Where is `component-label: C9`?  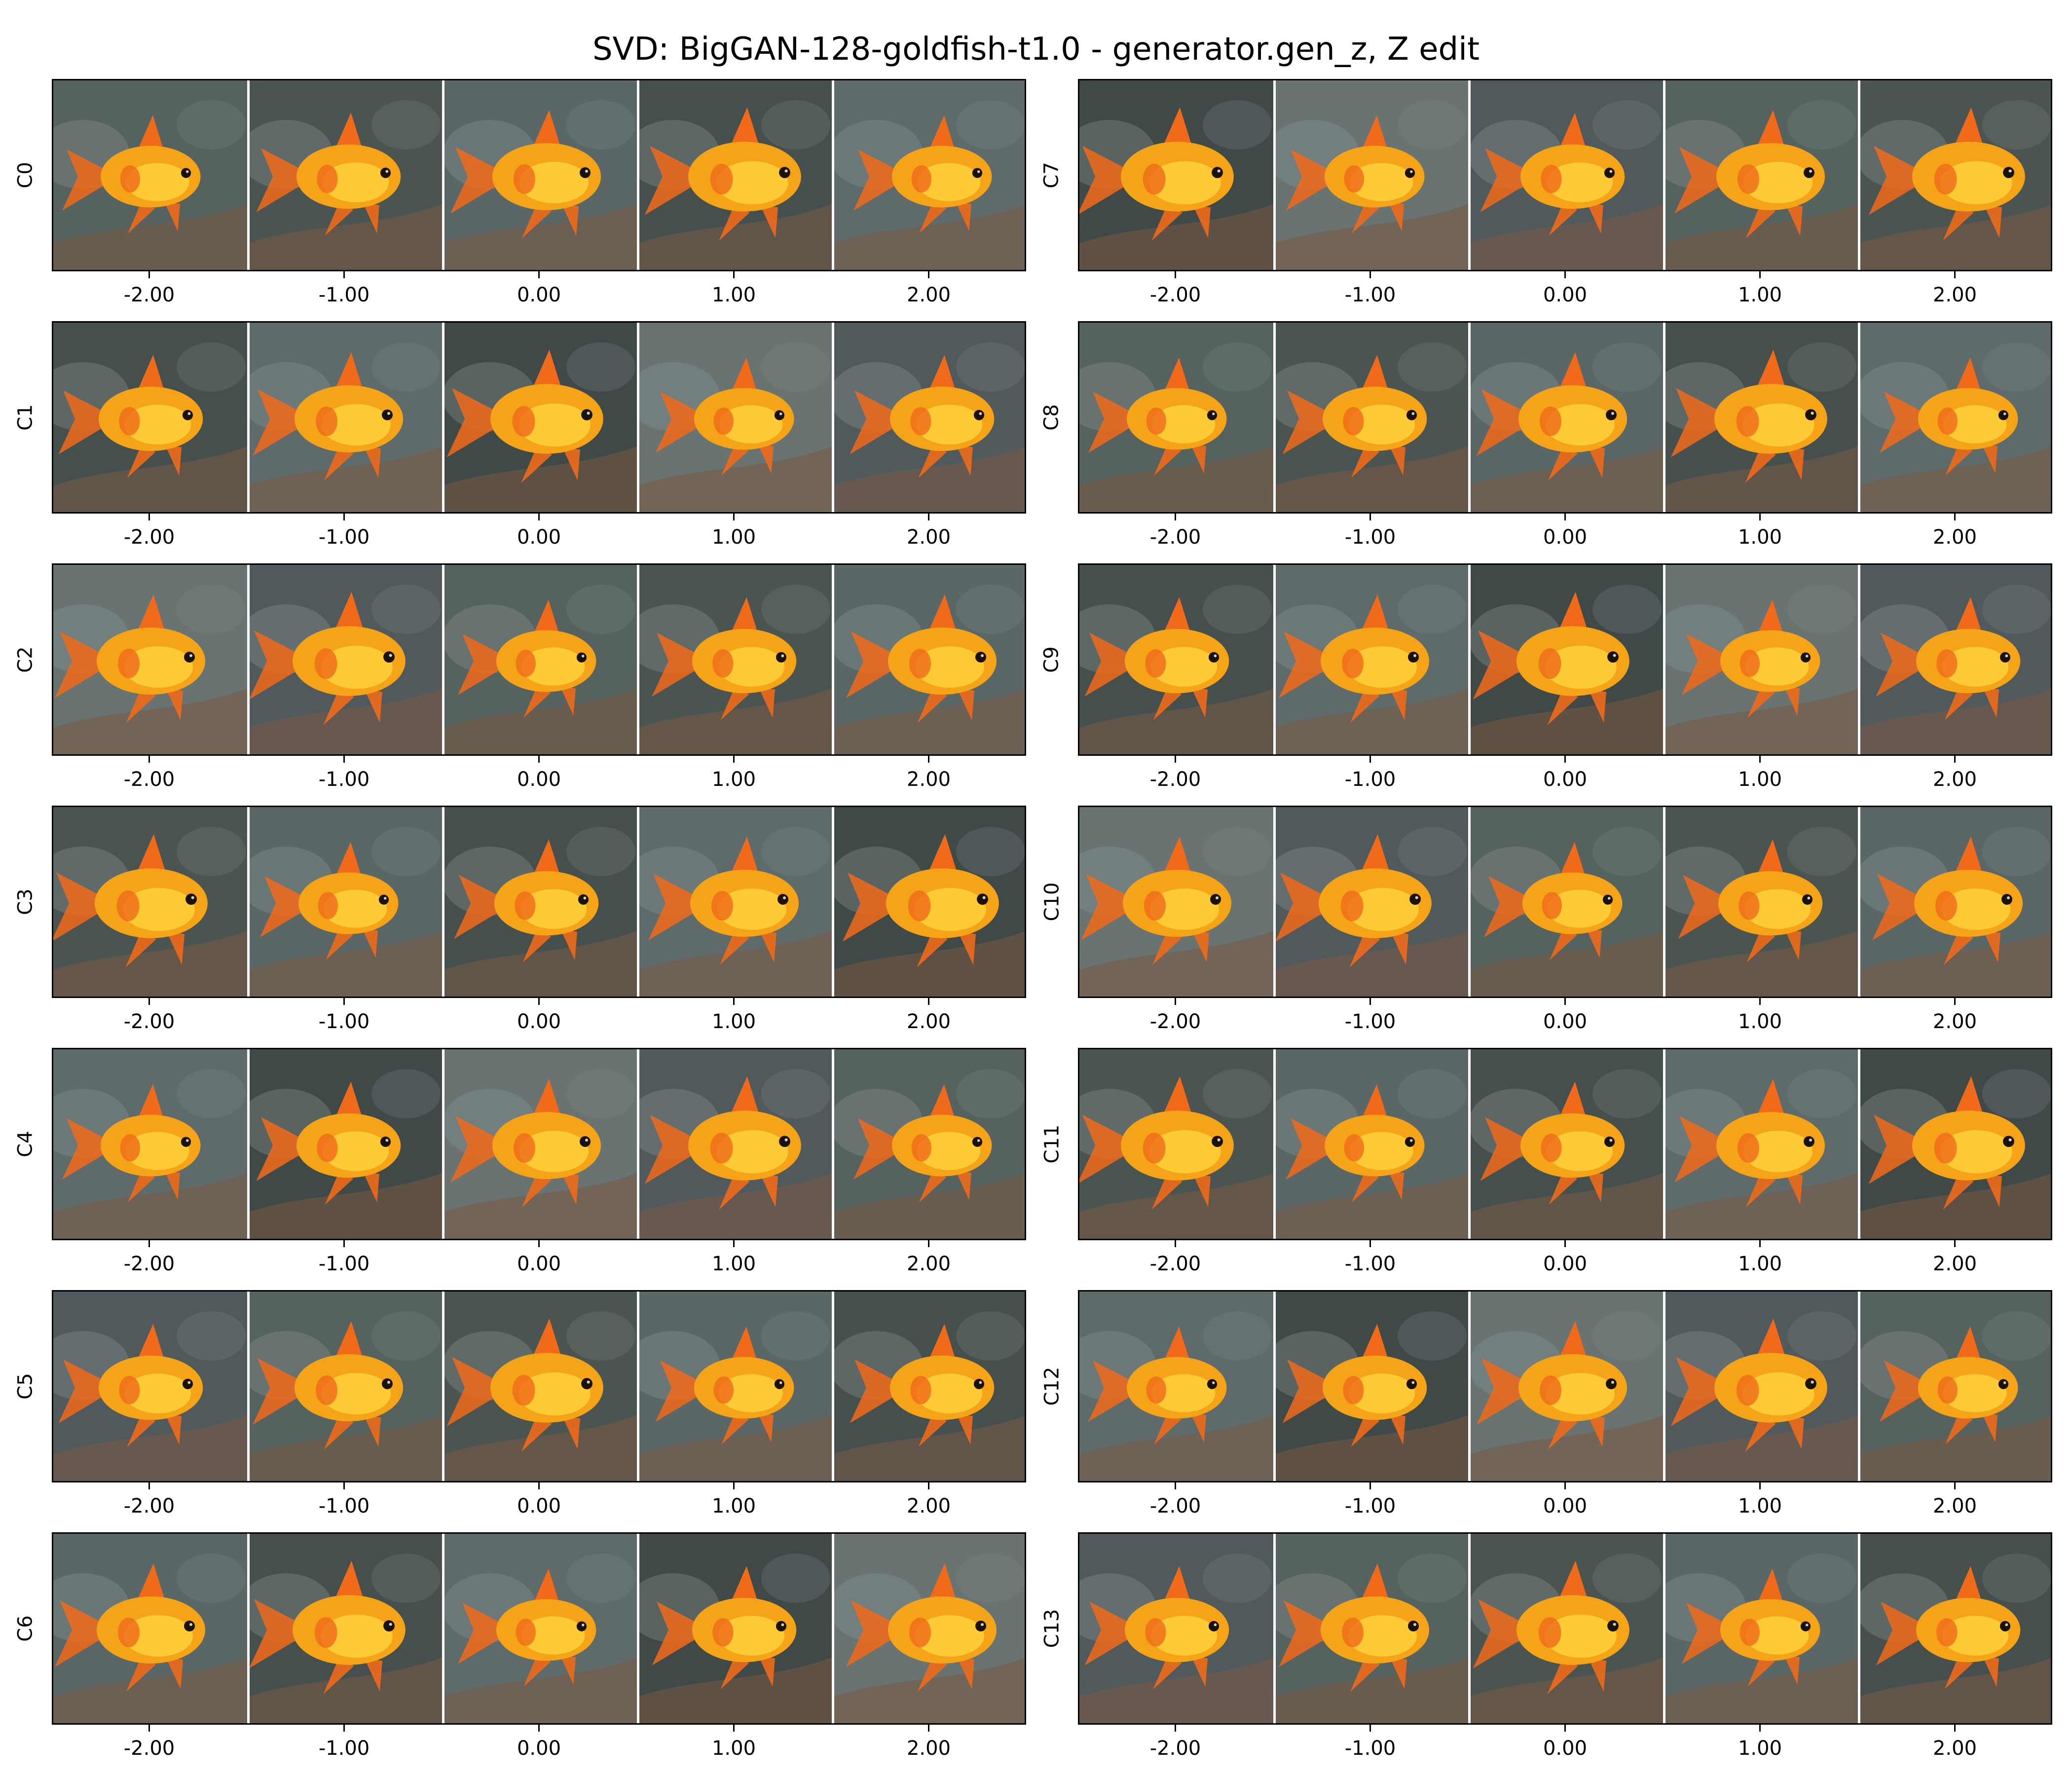 component-label: C9 is located at coordinates (1052, 659).